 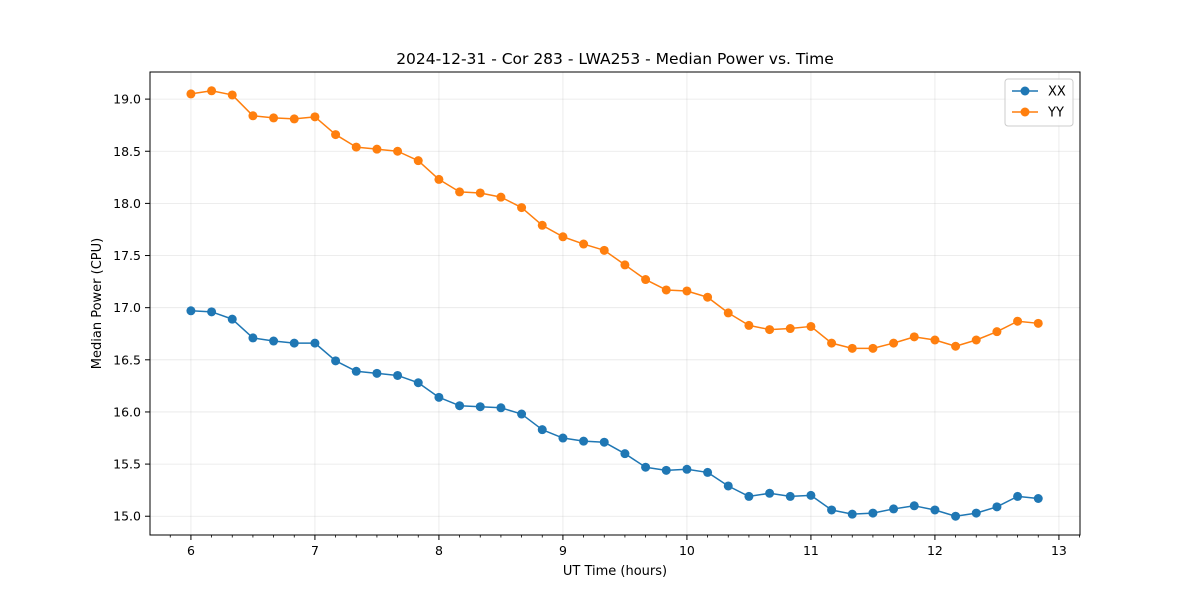 What do you see at coordinates (811, 550) in the screenshot?
I see `x-tick-label: 11` at bounding box center [811, 550].